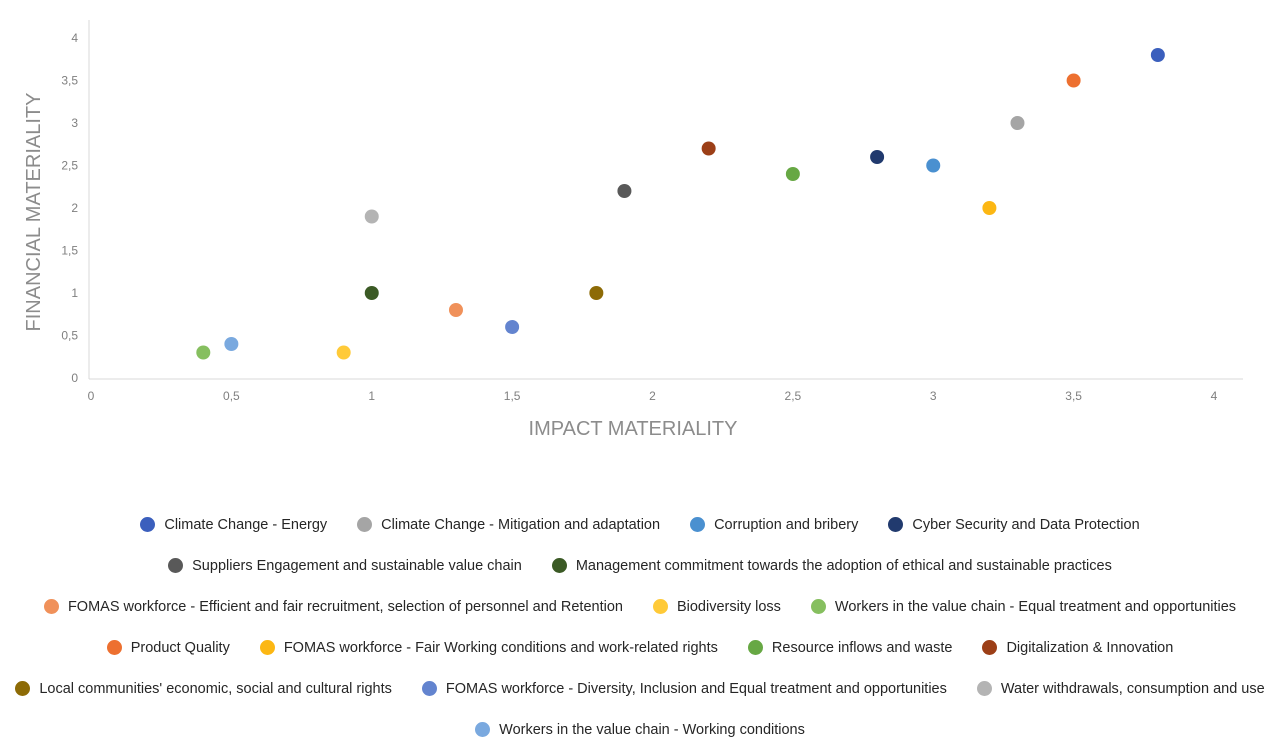  I want to click on y-tick-label: 0, so click(74, 378).